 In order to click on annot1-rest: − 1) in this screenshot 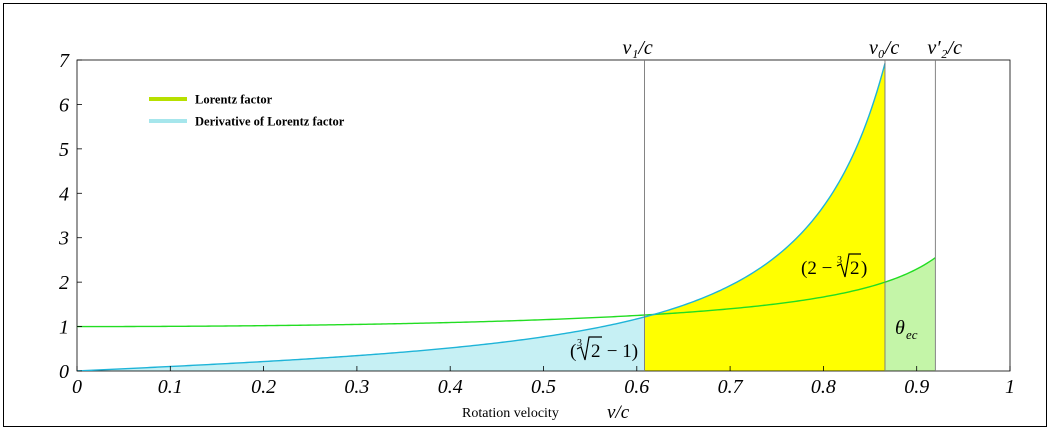, I will do `click(620, 351)`.